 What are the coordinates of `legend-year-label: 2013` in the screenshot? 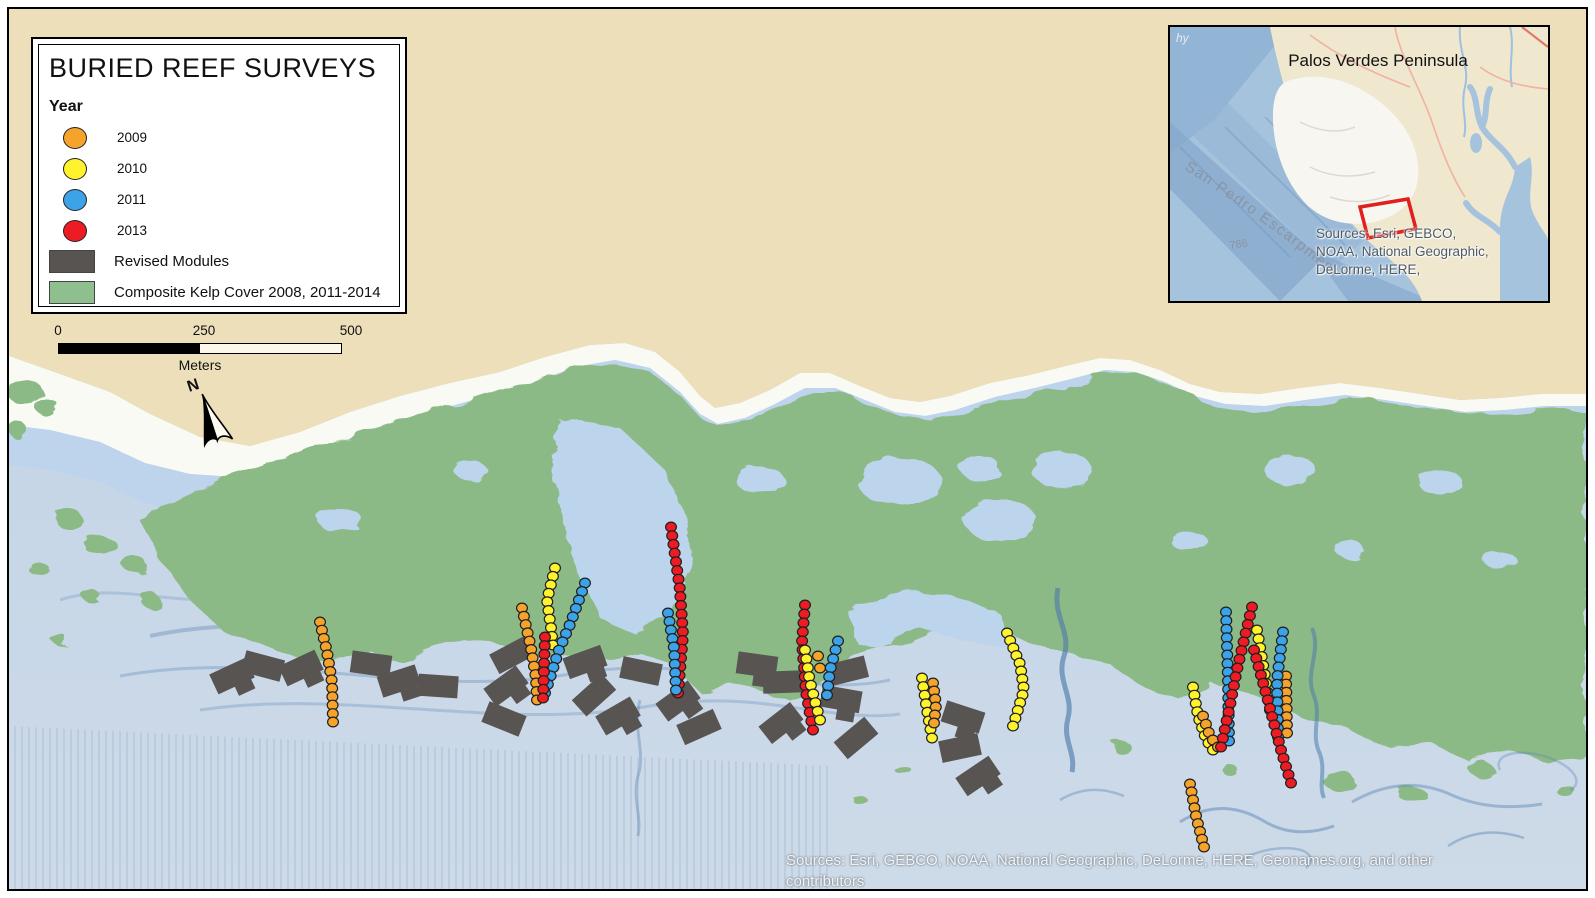 It's located at (132, 230).